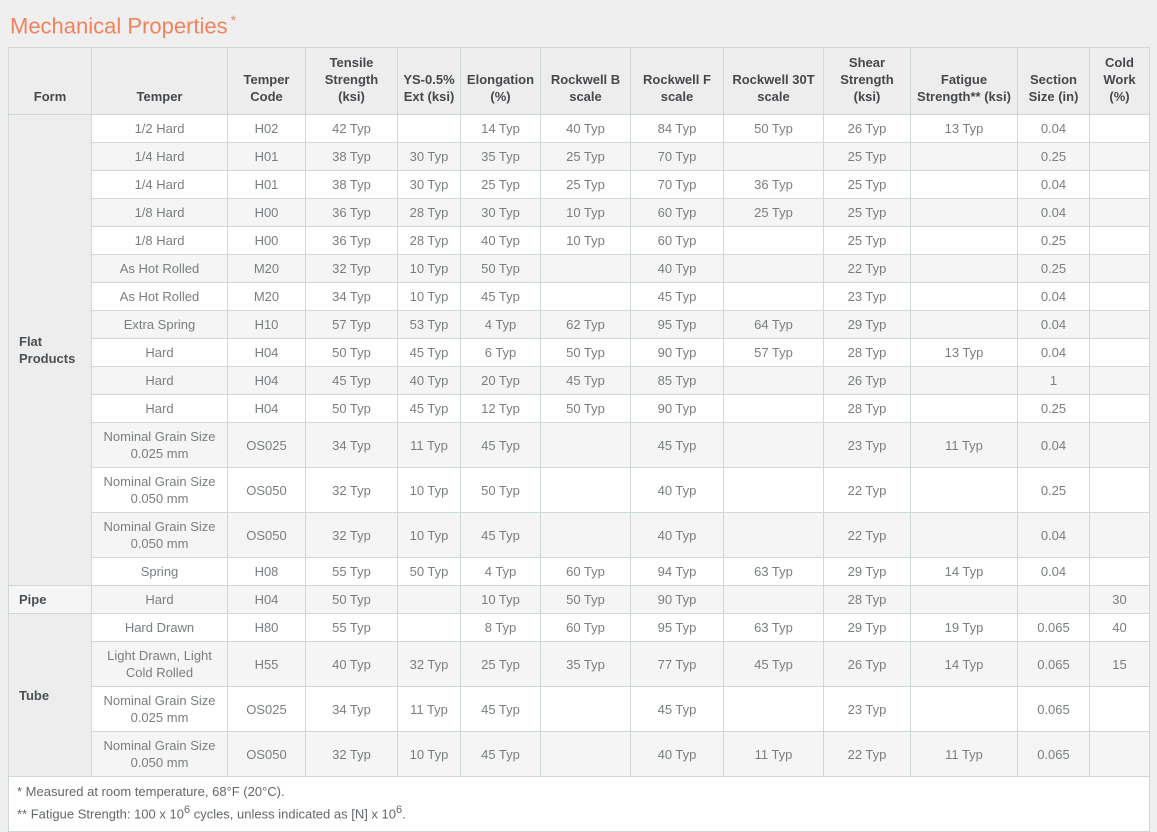 Image resolution: width=1157 pixels, height=832 pixels. Describe the element at coordinates (964, 353) in the screenshot. I see `value-cell: 13 Typ` at that location.